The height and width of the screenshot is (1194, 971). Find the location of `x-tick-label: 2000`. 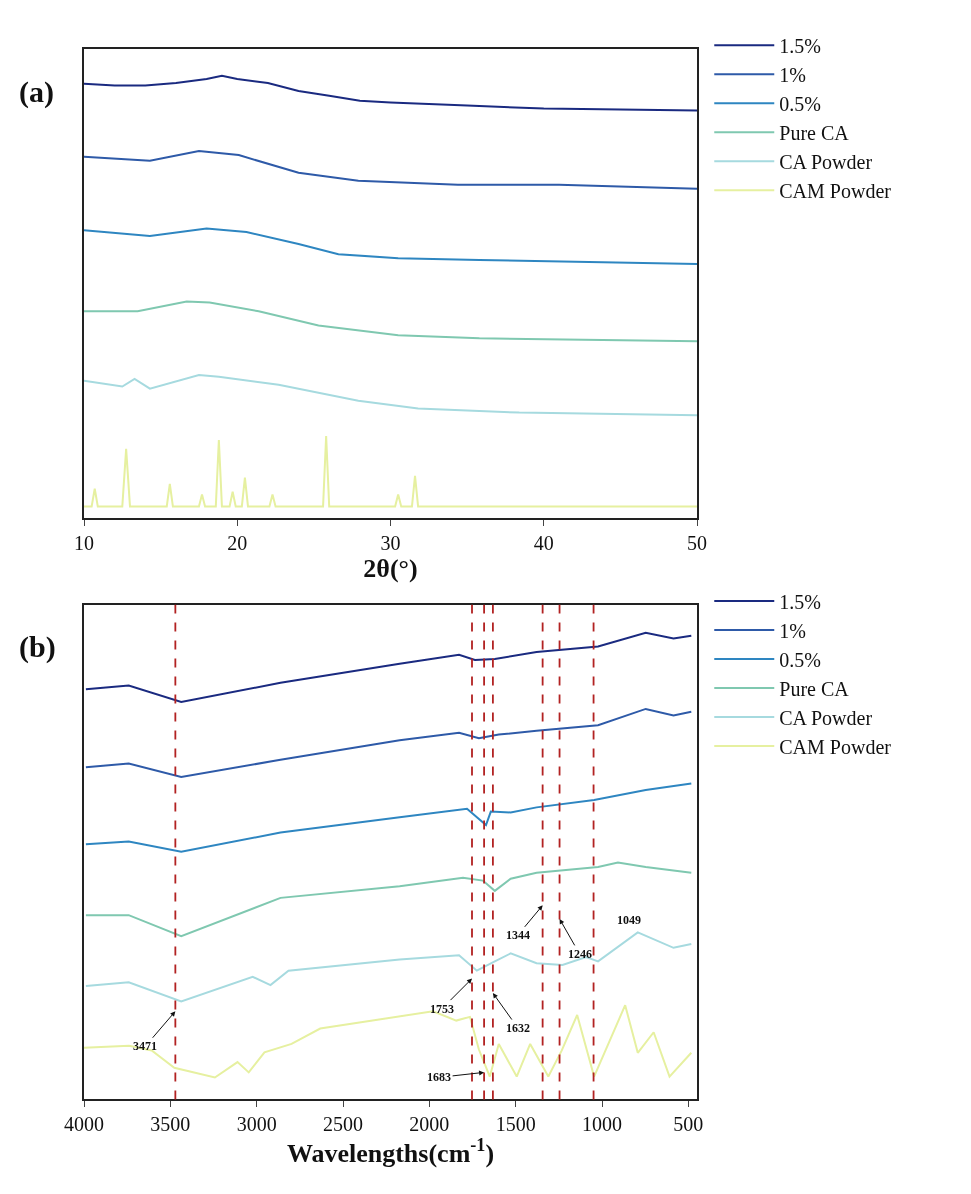

x-tick-label: 2000 is located at coordinates (429, 1124).